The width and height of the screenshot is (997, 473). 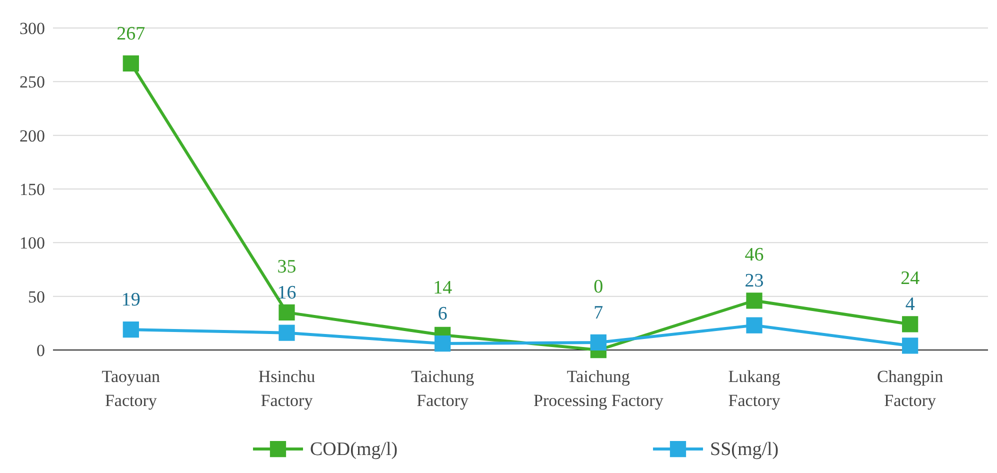 I want to click on data-label: 46, so click(x=754, y=255).